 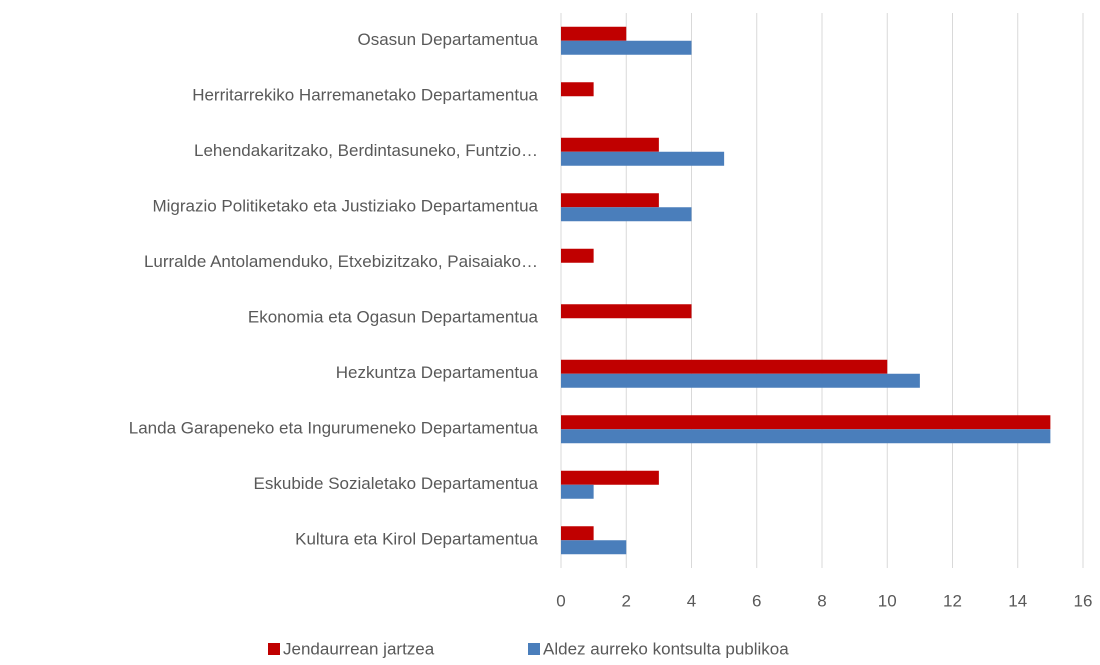 I want to click on x-tick-label: 8, so click(x=821, y=600).